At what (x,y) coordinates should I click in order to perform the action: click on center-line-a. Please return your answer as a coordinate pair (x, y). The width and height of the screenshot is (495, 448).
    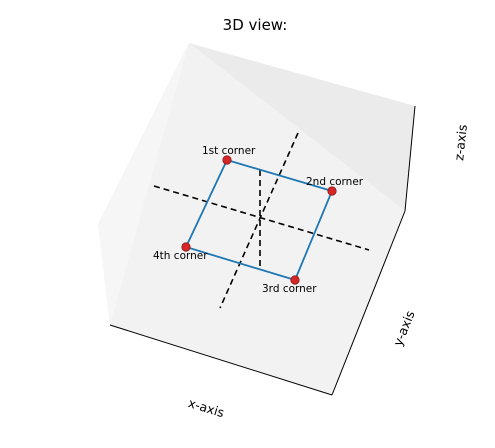
    Looking at the image, I should click on (261, 218).